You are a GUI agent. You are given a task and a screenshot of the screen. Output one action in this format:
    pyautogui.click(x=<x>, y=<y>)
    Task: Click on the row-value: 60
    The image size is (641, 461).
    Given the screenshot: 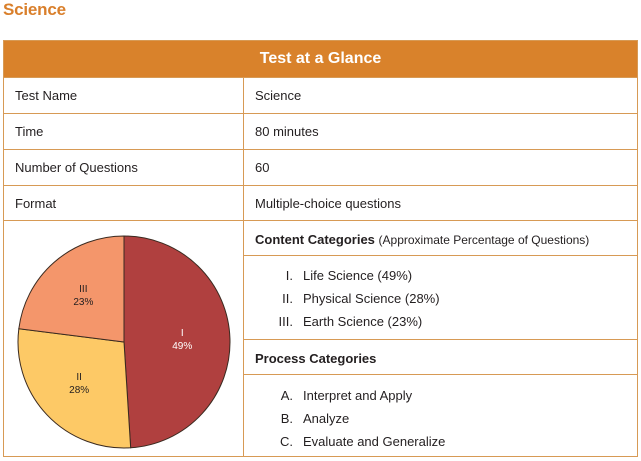 What is the action you would take?
    pyautogui.click(x=262, y=167)
    